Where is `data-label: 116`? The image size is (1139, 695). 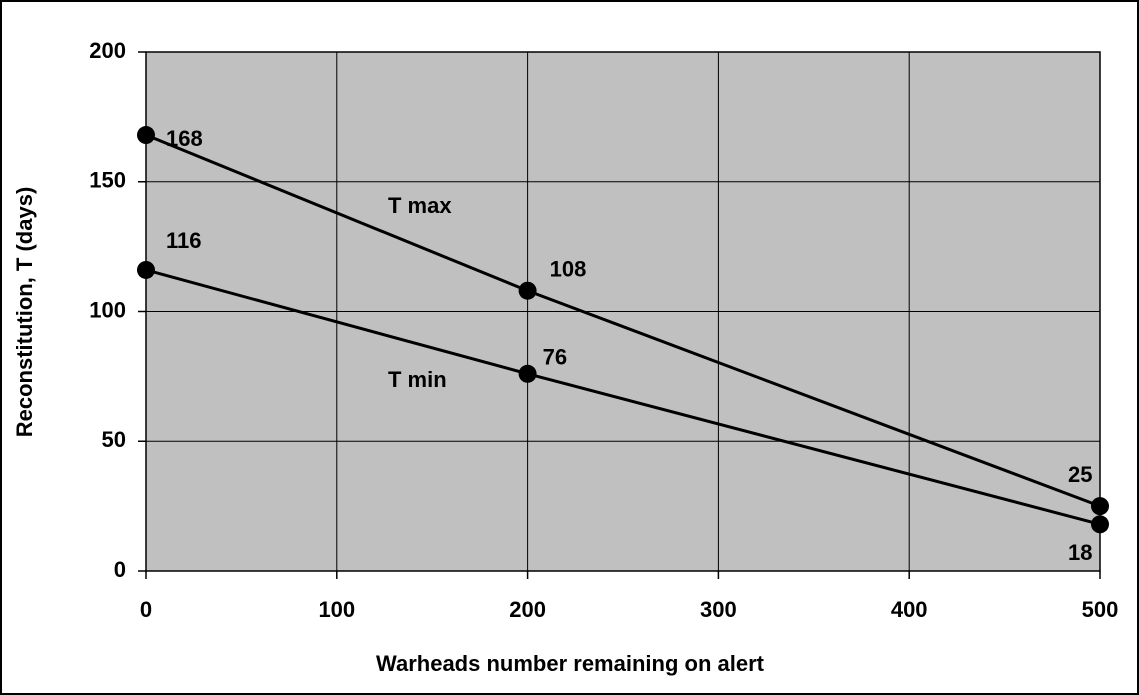
data-label: 116 is located at coordinates (184, 240).